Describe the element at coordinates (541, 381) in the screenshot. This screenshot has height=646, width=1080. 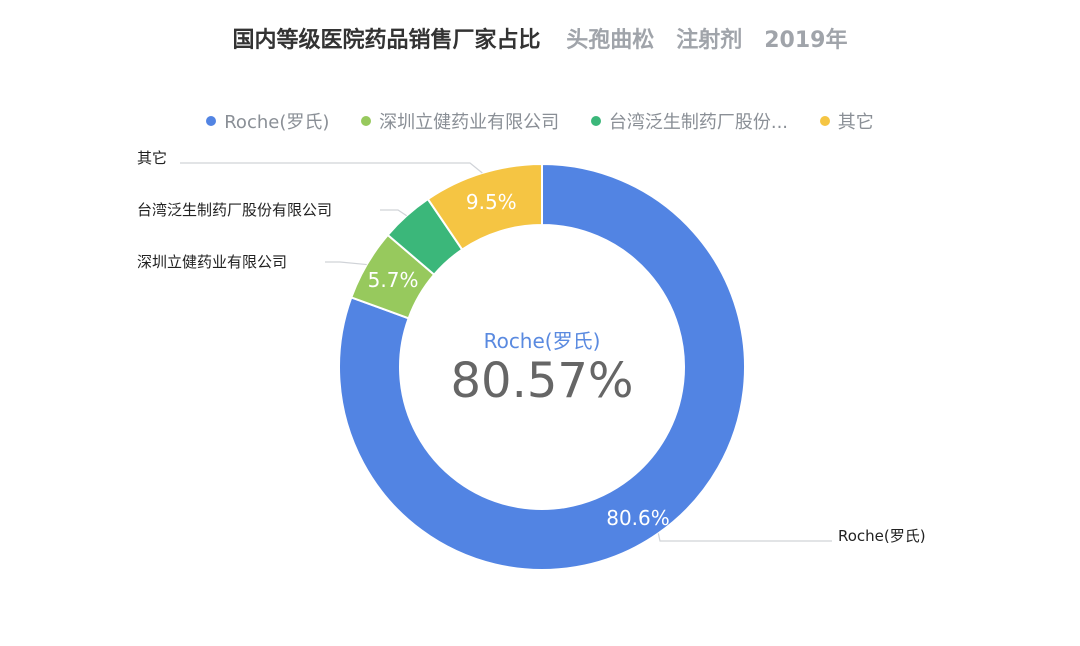
I see `center-label-value: 80.57%` at that location.